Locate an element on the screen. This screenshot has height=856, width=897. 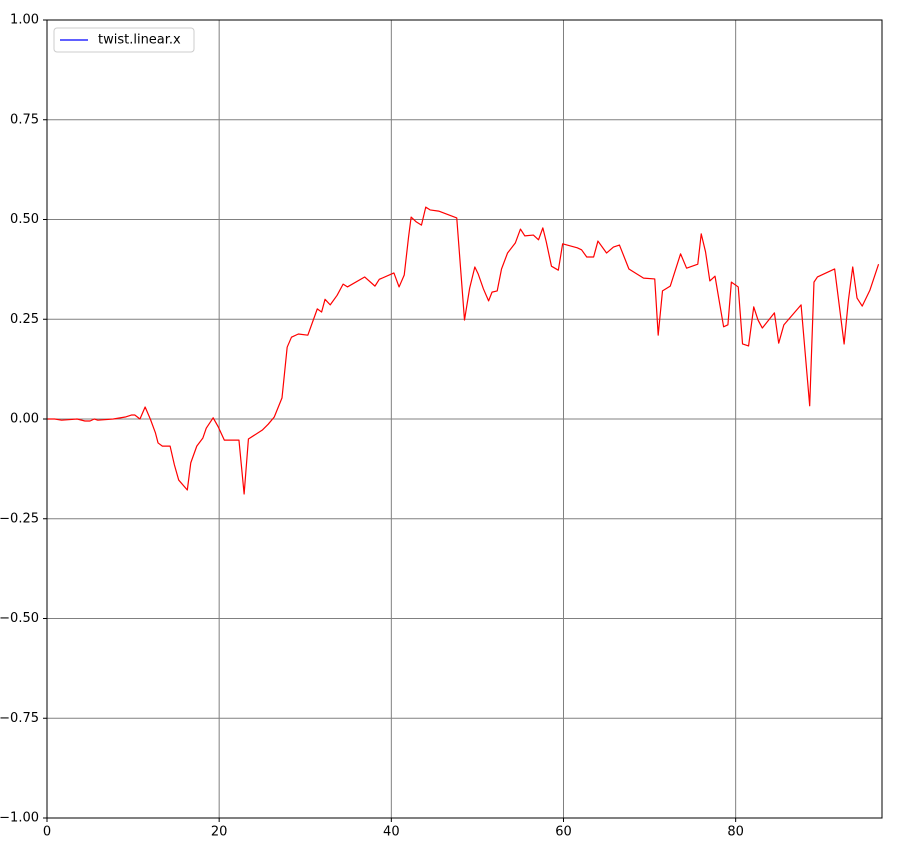
x-tick-label: 0 is located at coordinates (47, 832).